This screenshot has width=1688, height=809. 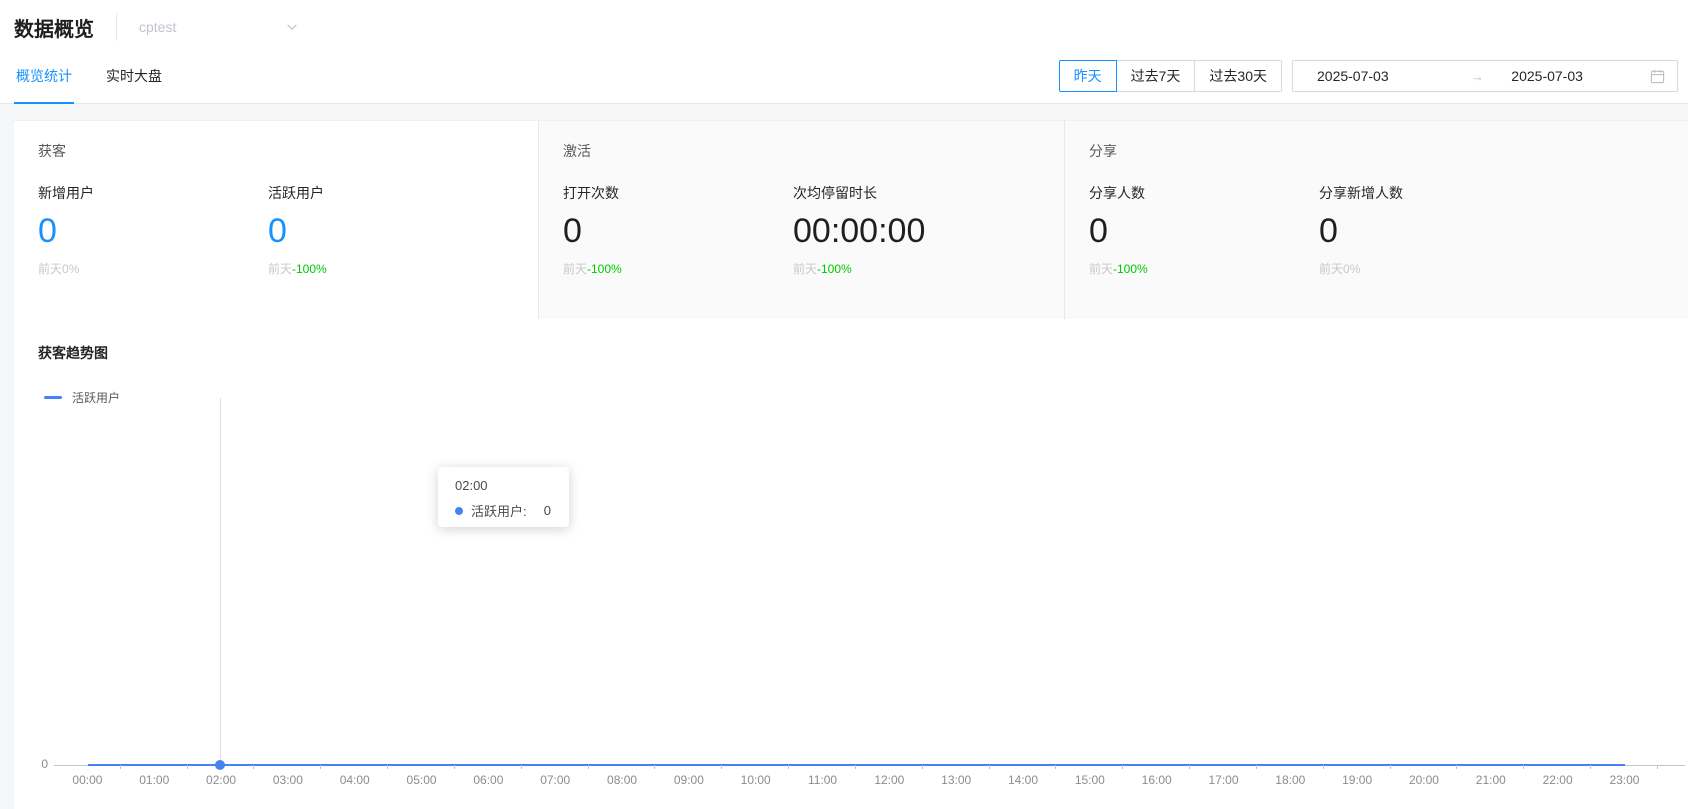 I want to click on tooltip-series-value: 0, so click(x=547, y=510).